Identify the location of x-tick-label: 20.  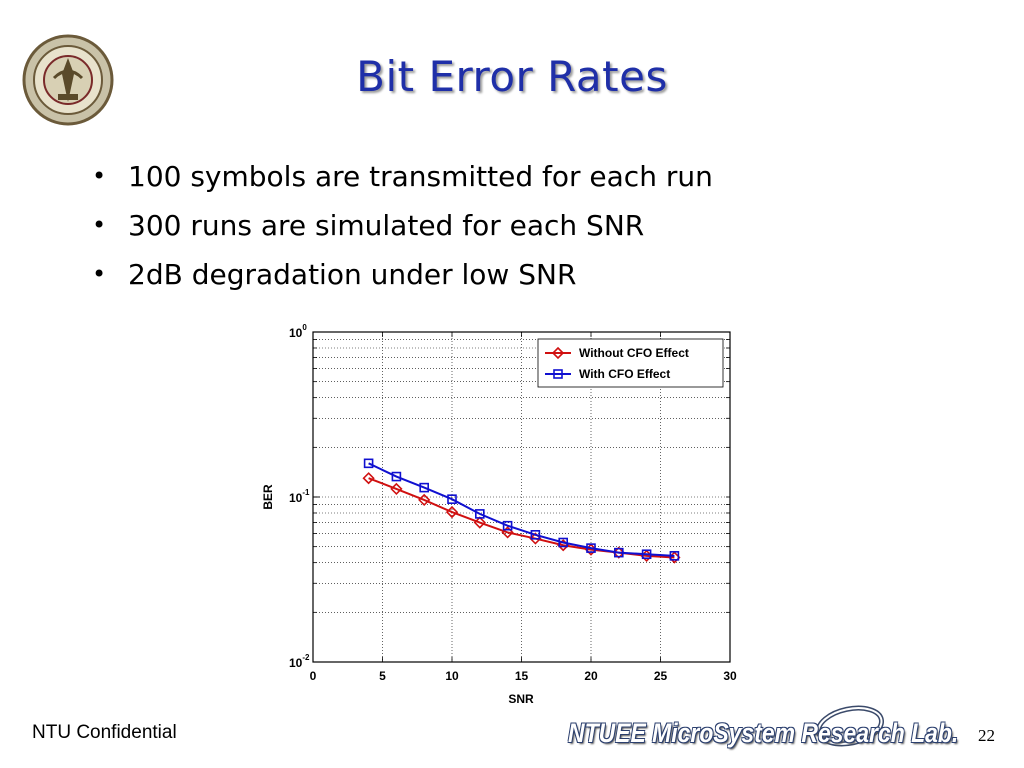
(591, 676).